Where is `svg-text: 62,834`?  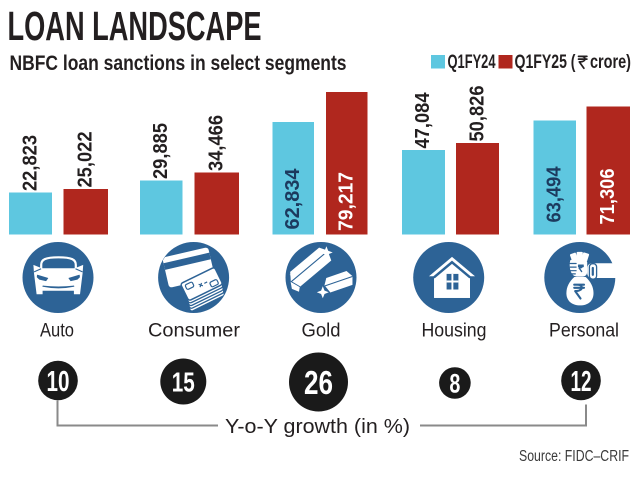 svg-text: 62,834 is located at coordinates (292, 199).